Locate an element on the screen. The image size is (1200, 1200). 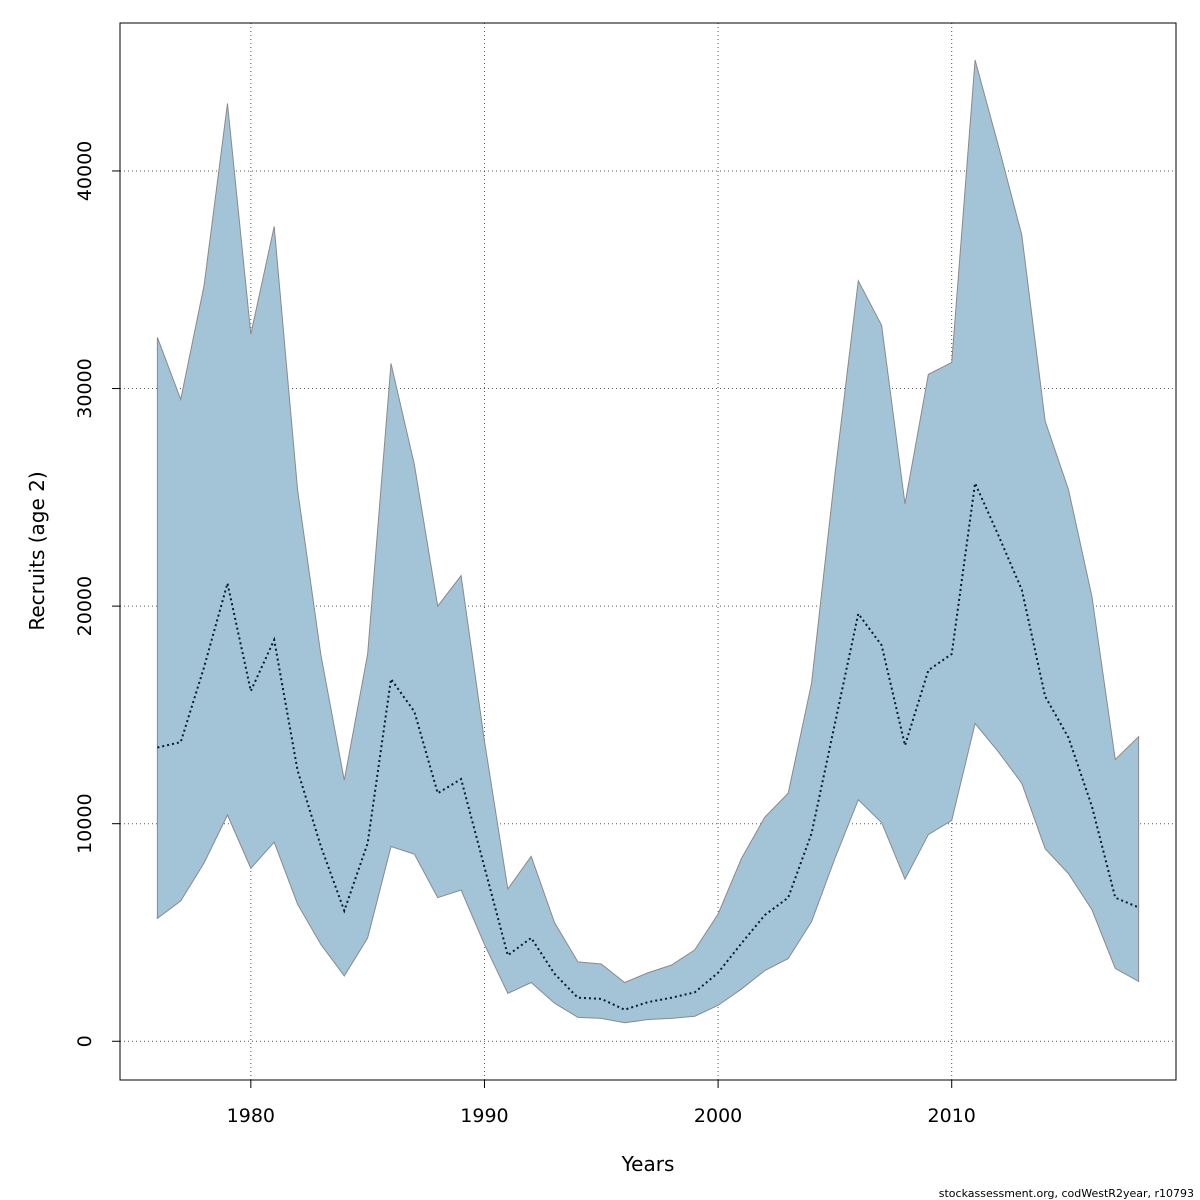
y-tick-label-3: 30000 is located at coordinates (85, 388).